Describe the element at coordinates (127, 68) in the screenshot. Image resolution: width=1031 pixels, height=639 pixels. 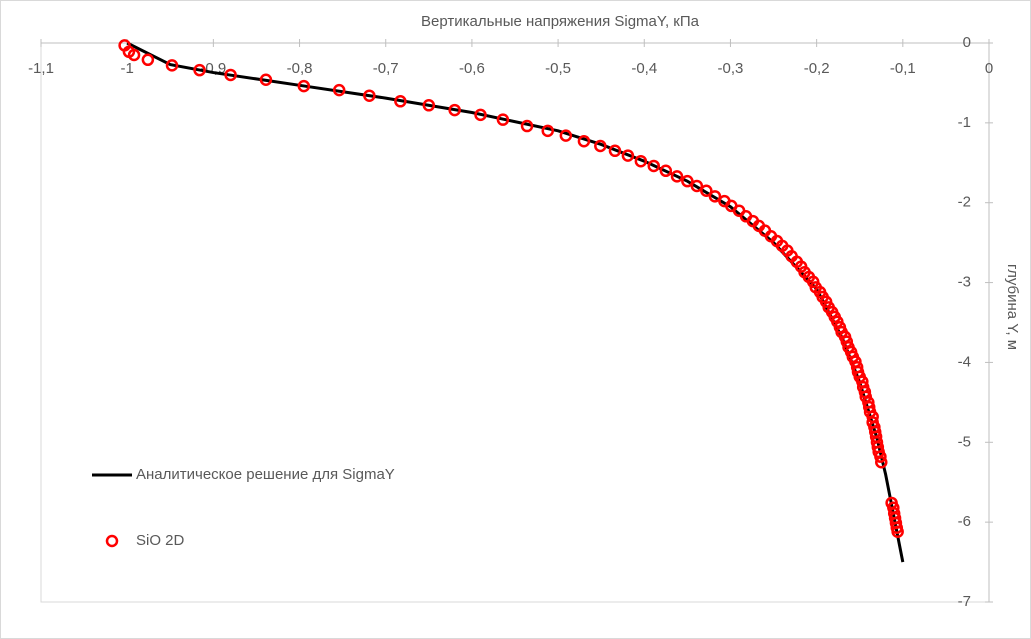
I see `x-tick-label: -1` at that location.